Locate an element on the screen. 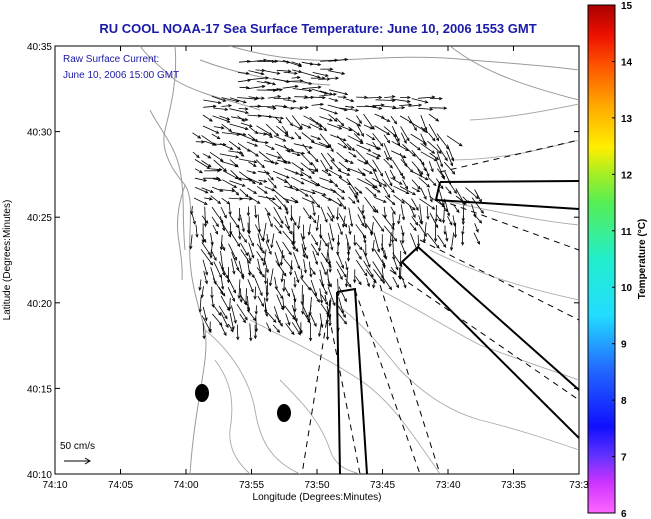 Image resolution: width=651 pixels, height=519 pixels. x-tick-label: 74:05 is located at coordinates (120, 485).